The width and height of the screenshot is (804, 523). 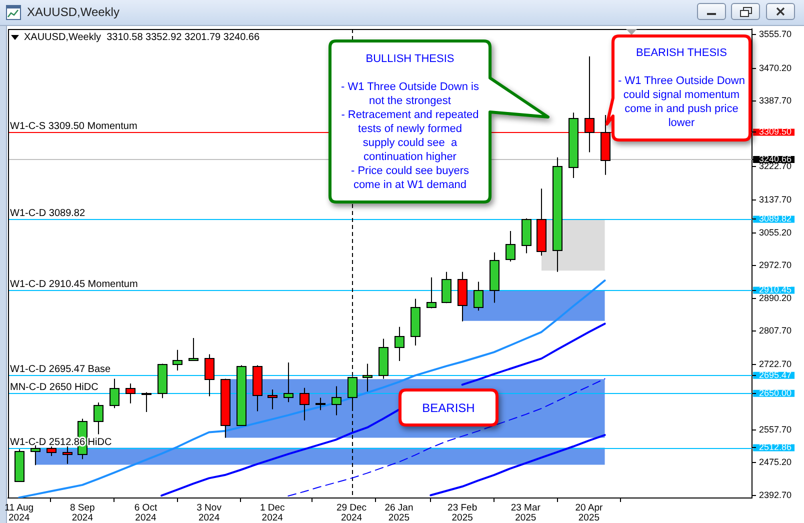 What do you see at coordinates (74, 284) in the screenshot?
I see `ref-line-label: W1-C-D 2910.45 Momentum` at bounding box center [74, 284].